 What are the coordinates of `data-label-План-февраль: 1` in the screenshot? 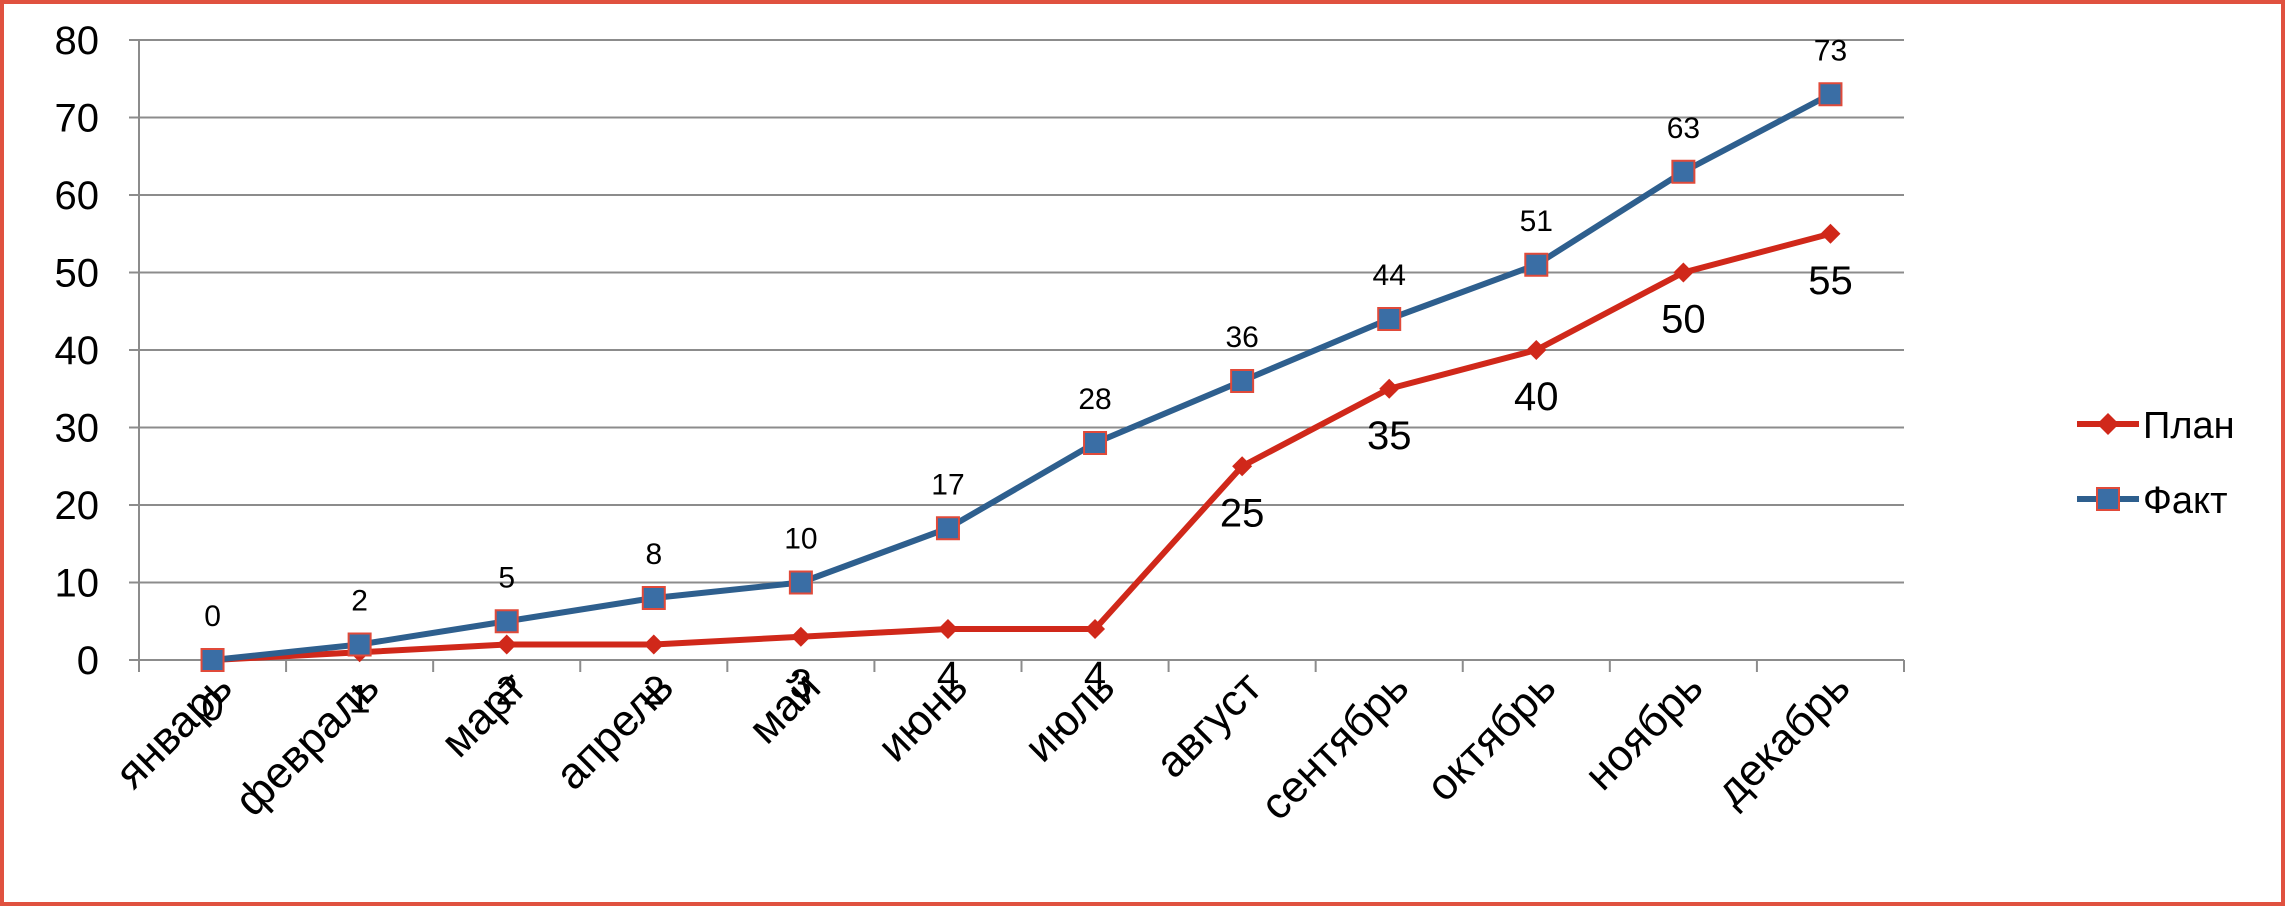 It's located at (360, 699).